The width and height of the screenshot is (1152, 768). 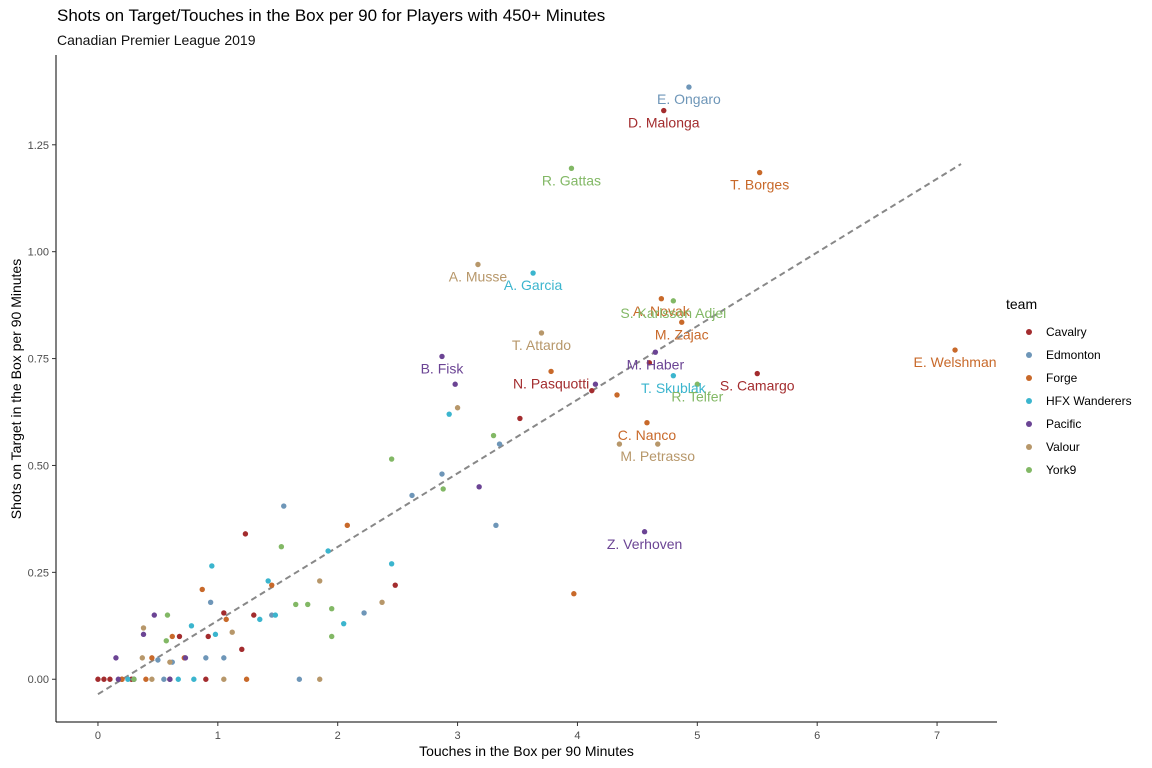 What do you see at coordinates (458, 736) in the screenshot?
I see `x-tick-label: 3` at bounding box center [458, 736].